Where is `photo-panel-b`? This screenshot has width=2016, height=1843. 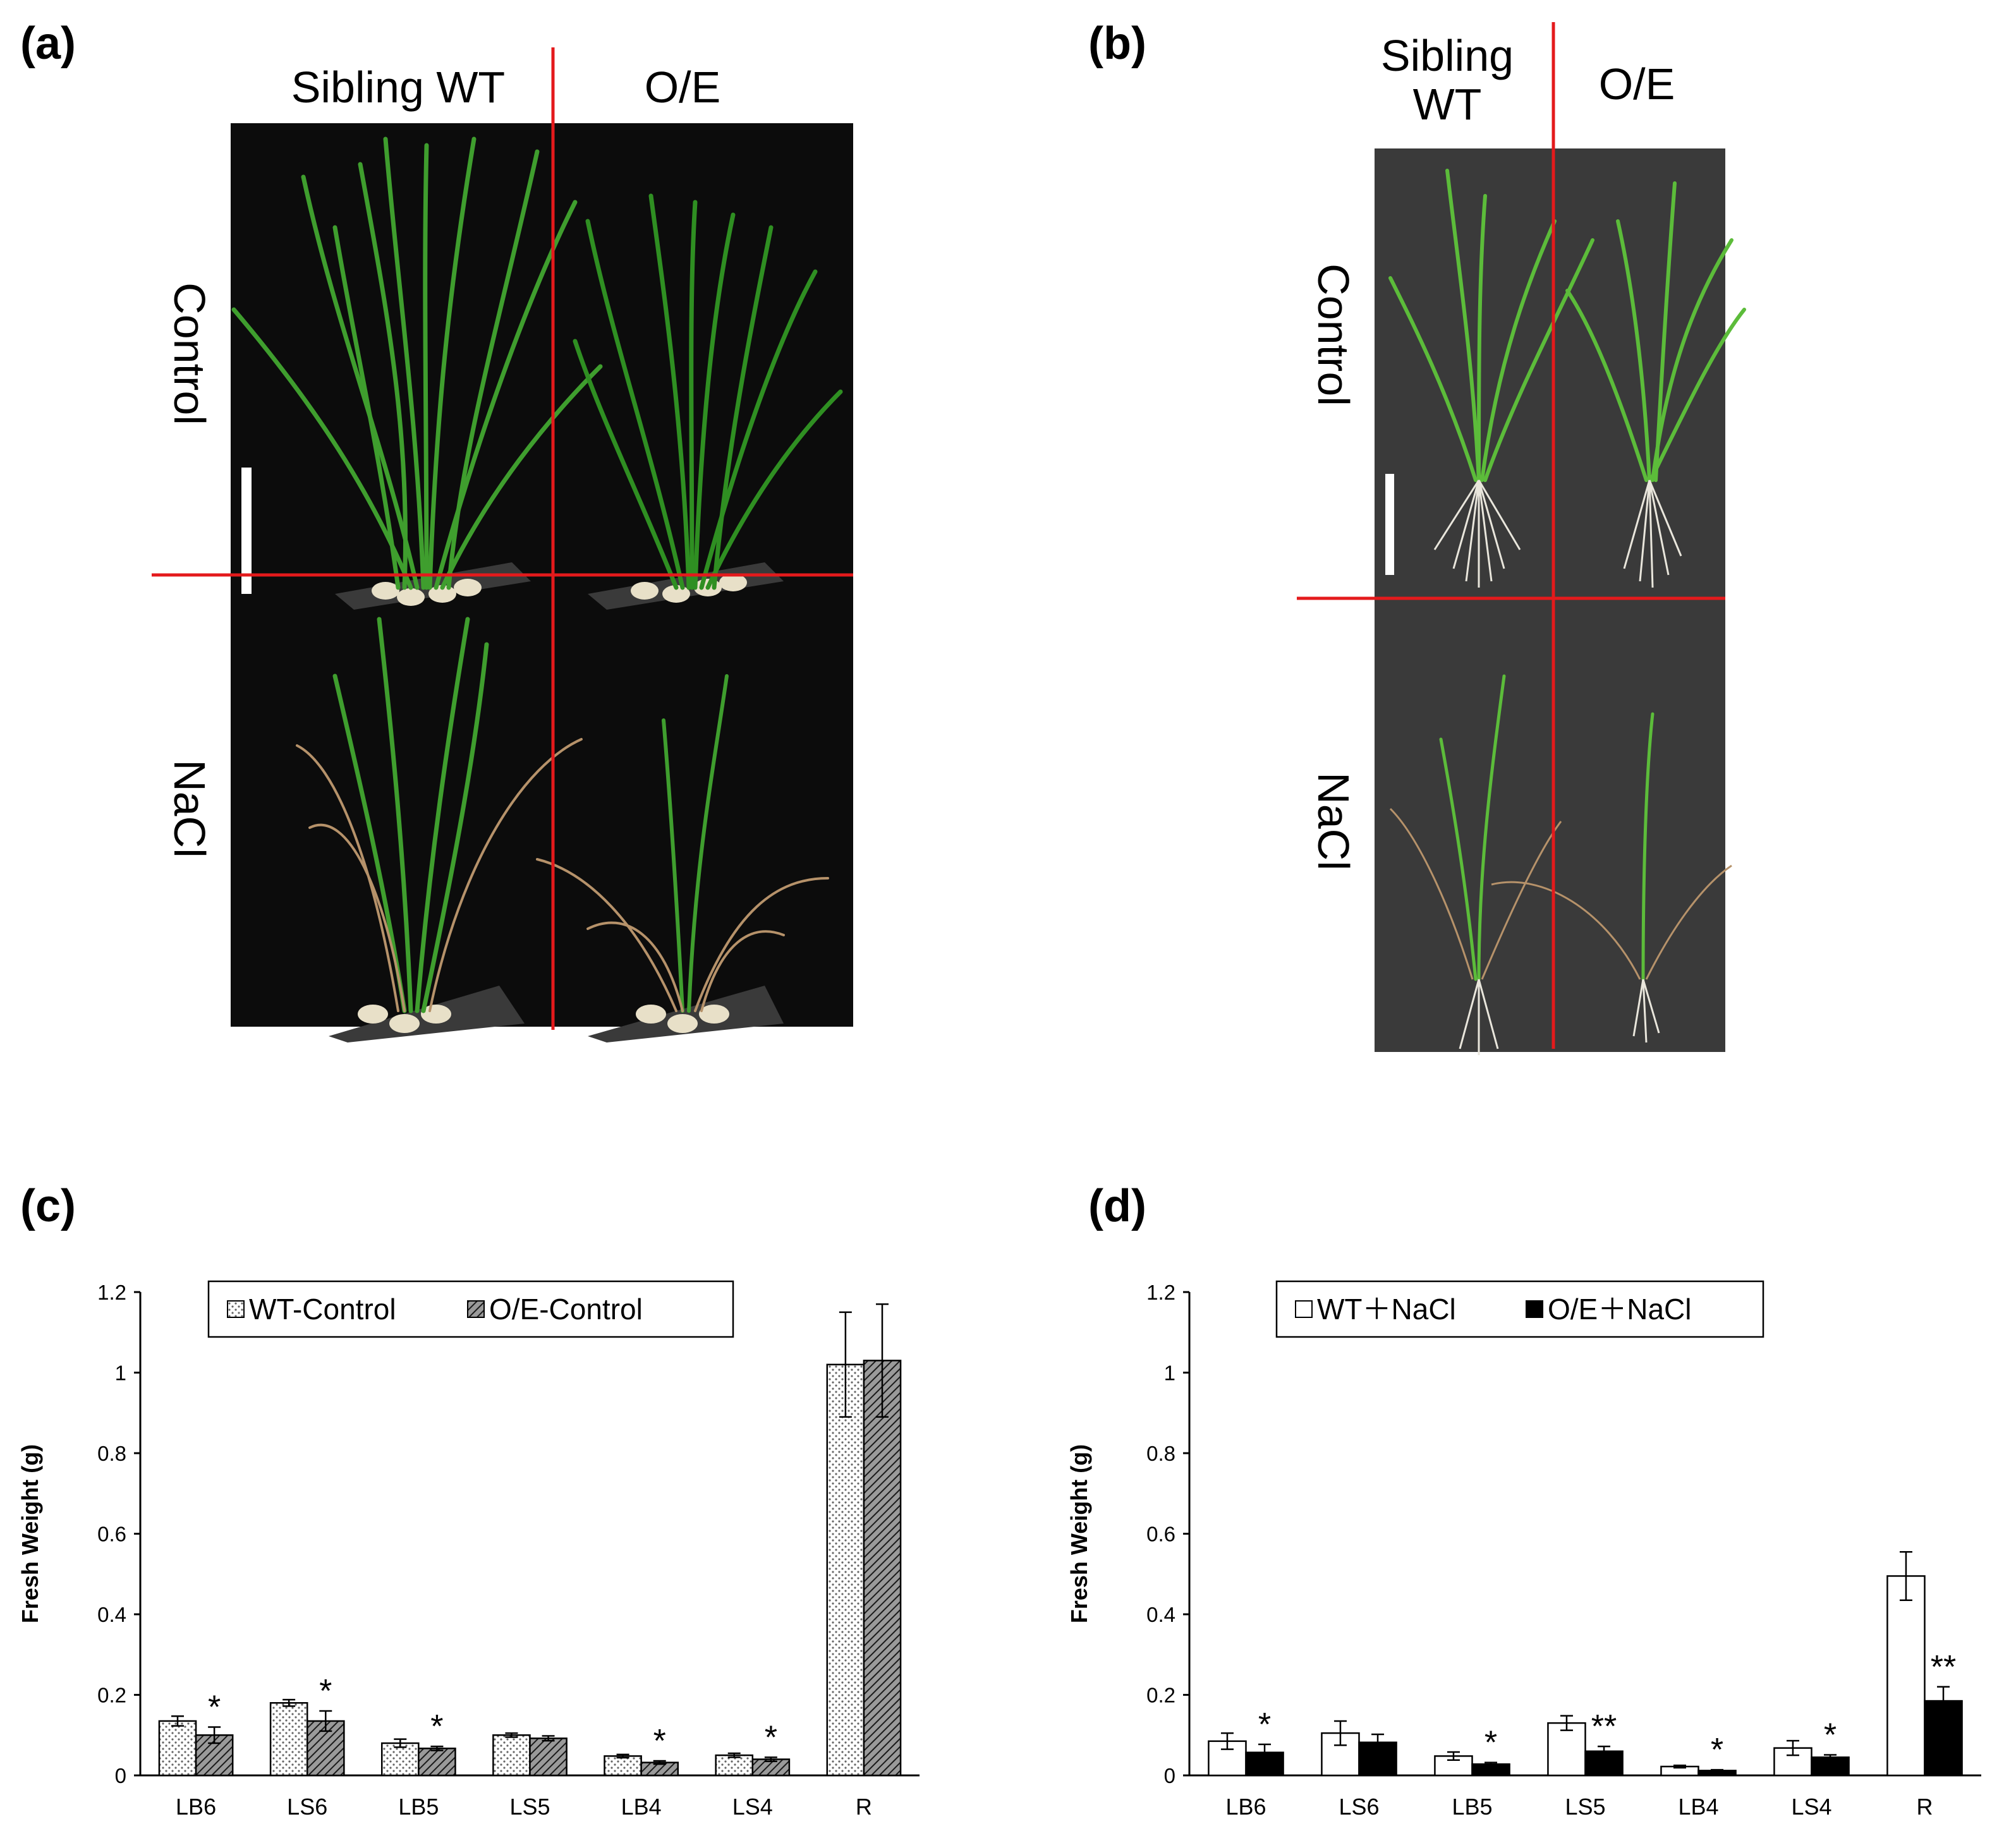 photo-panel-b is located at coordinates (1521, 538).